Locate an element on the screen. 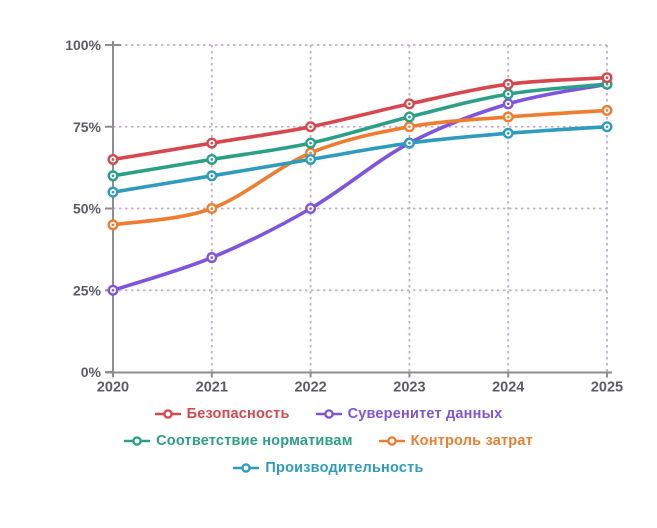  y-tick-label: 75% is located at coordinates (87, 127).